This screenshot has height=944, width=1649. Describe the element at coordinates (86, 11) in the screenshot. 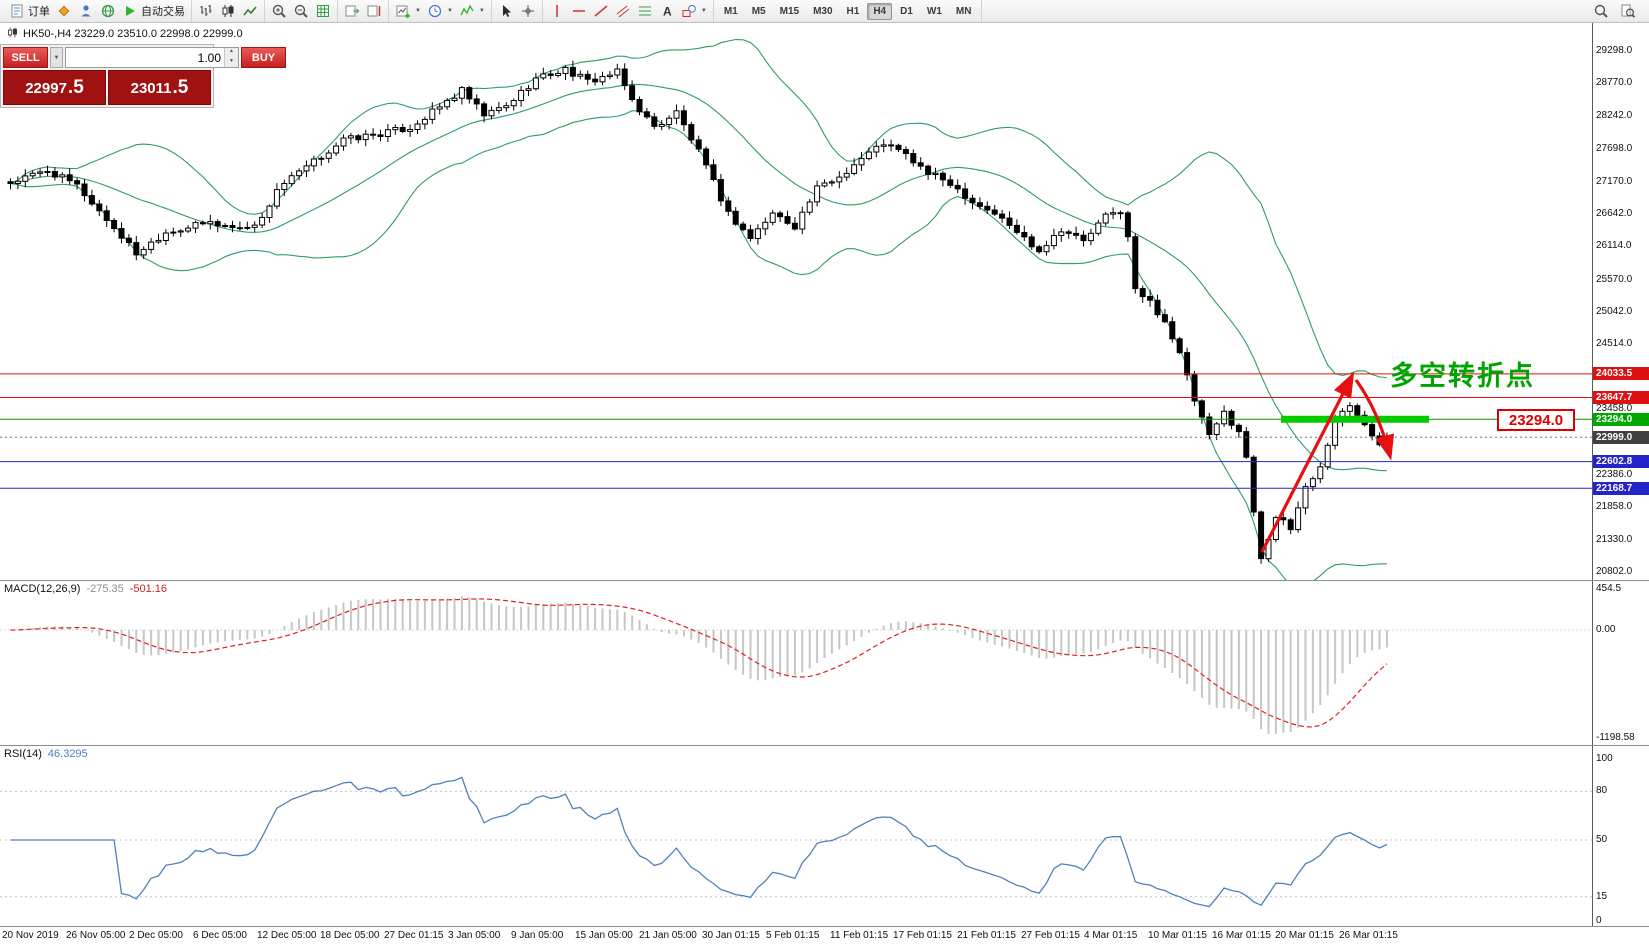

I see `signals-button` at that location.